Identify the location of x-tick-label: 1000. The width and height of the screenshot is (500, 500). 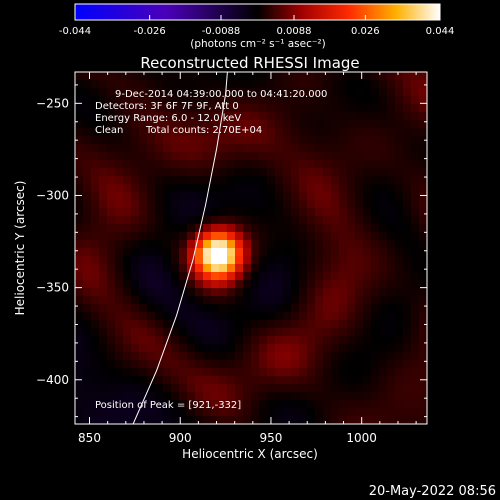
(361, 438).